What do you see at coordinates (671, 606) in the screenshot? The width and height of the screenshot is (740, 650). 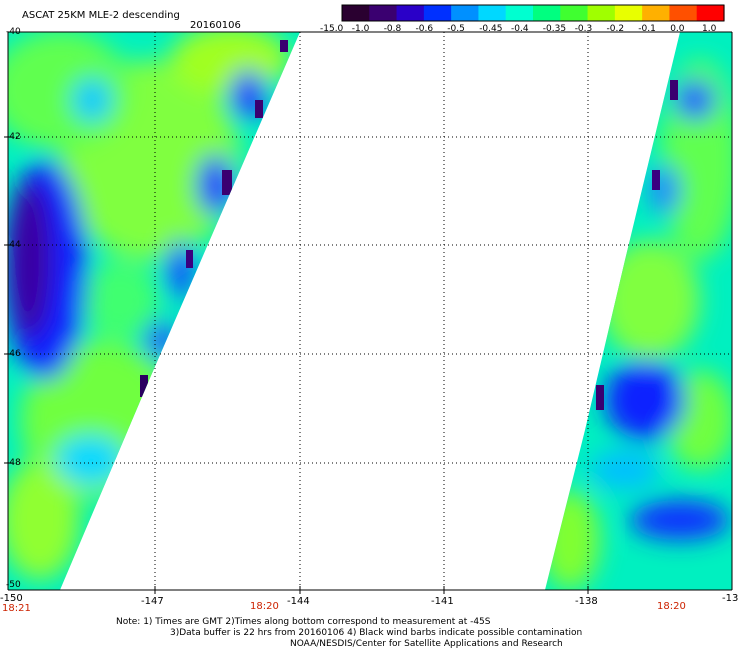 I see `time-right: 18:20` at bounding box center [671, 606].